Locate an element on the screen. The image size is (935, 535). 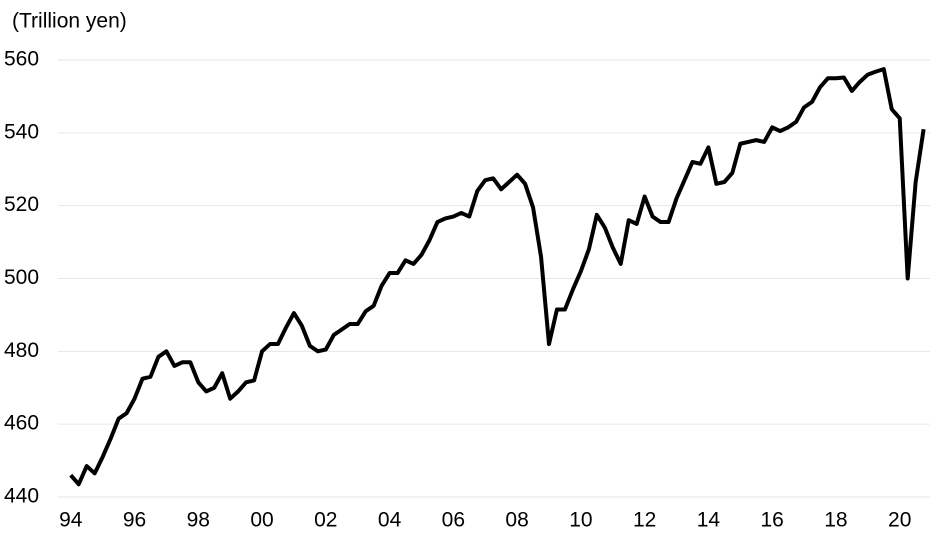
x-tick-label: 14 is located at coordinates (709, 520).